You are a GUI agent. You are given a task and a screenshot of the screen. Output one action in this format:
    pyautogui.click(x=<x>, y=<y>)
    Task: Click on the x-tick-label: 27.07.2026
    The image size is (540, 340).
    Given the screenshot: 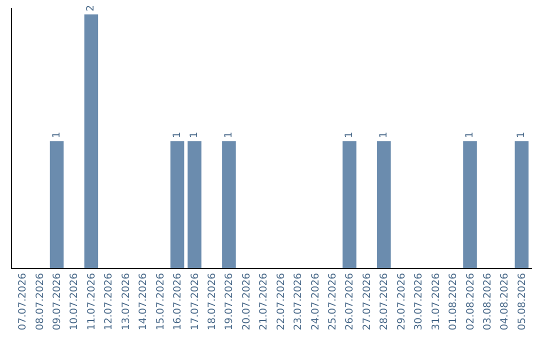 What is the action you would take?
    pyautogui.click(x=367, y=301)
    